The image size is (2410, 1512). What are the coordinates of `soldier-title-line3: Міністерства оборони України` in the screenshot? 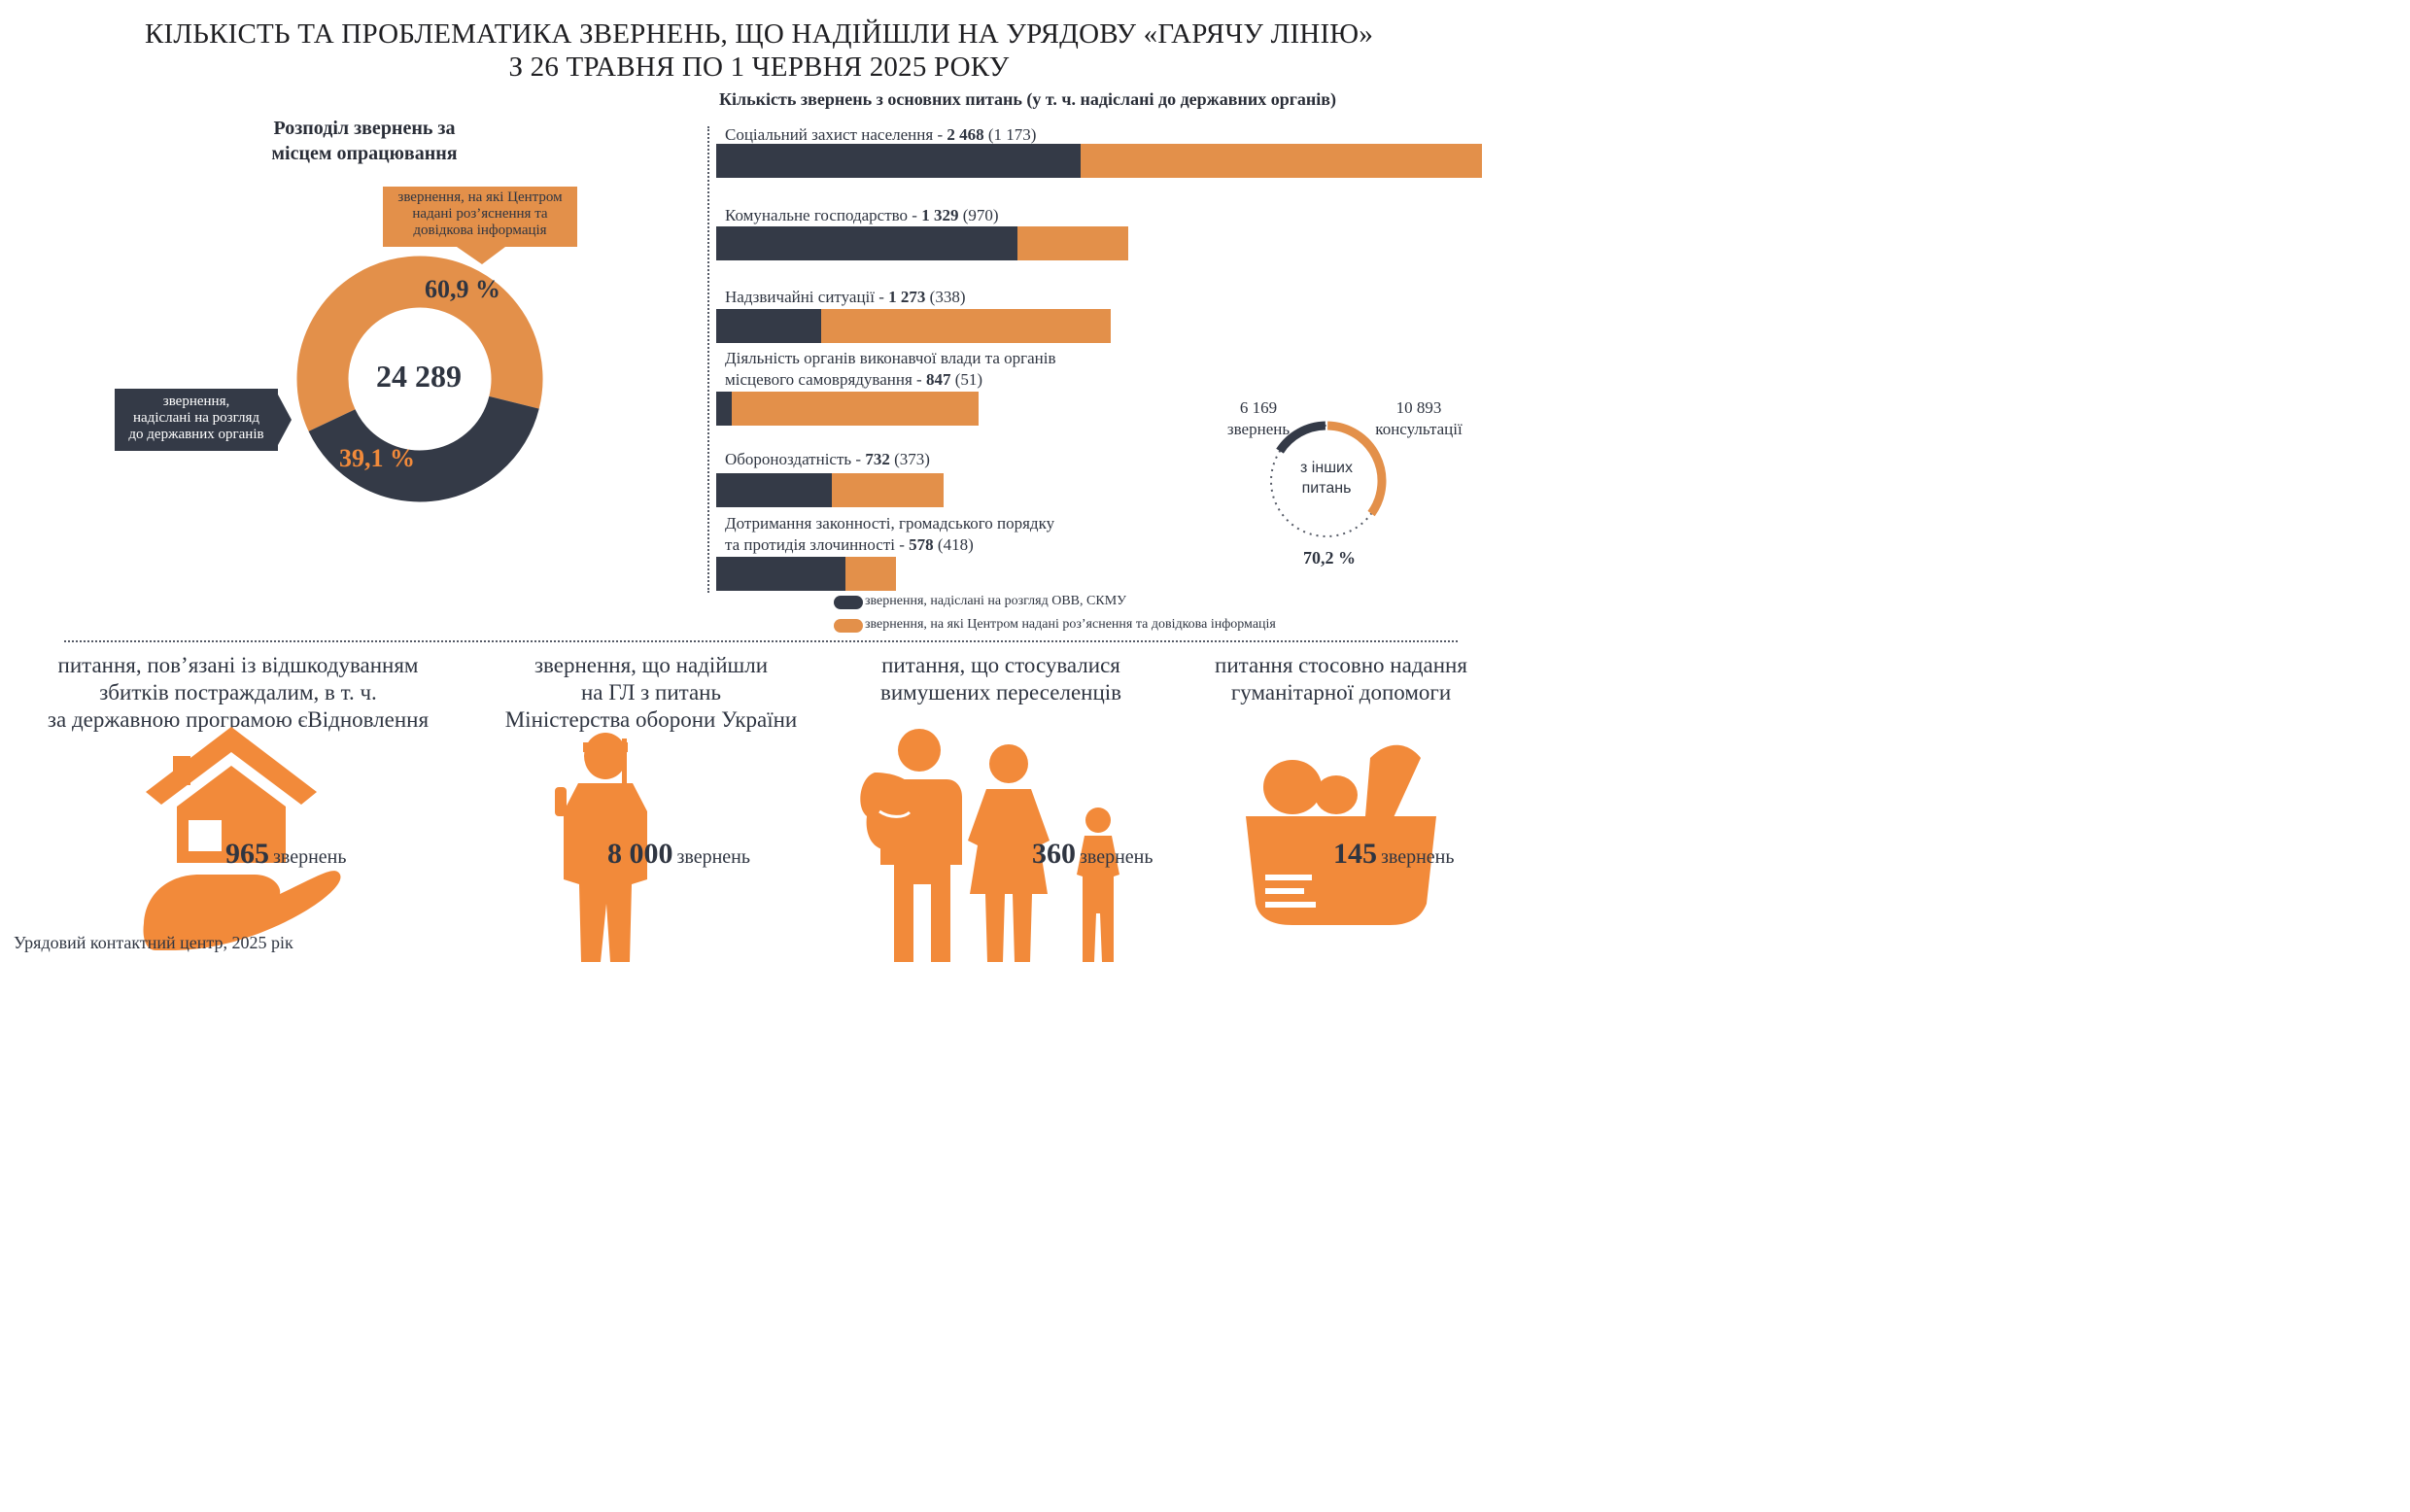 It's located at (651, 719).